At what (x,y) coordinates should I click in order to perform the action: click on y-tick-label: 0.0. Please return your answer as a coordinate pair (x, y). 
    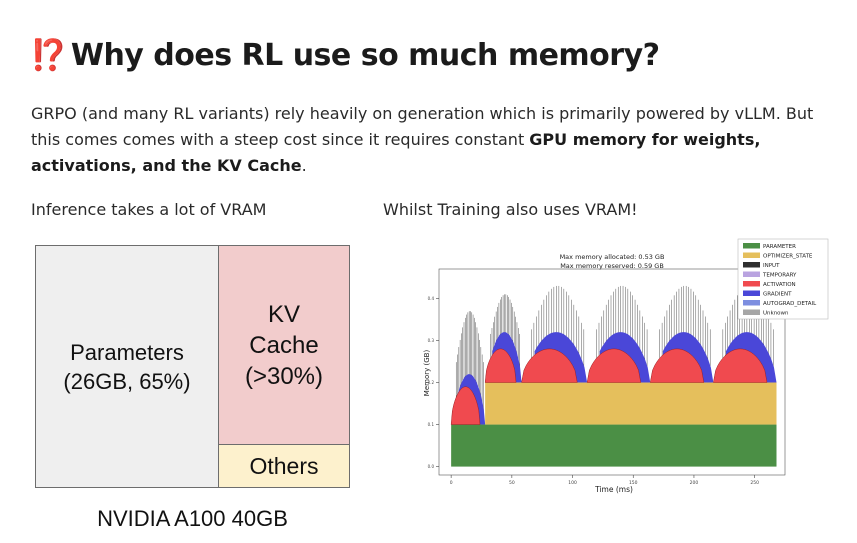
    Looking at the image, I should click on (431, 466).